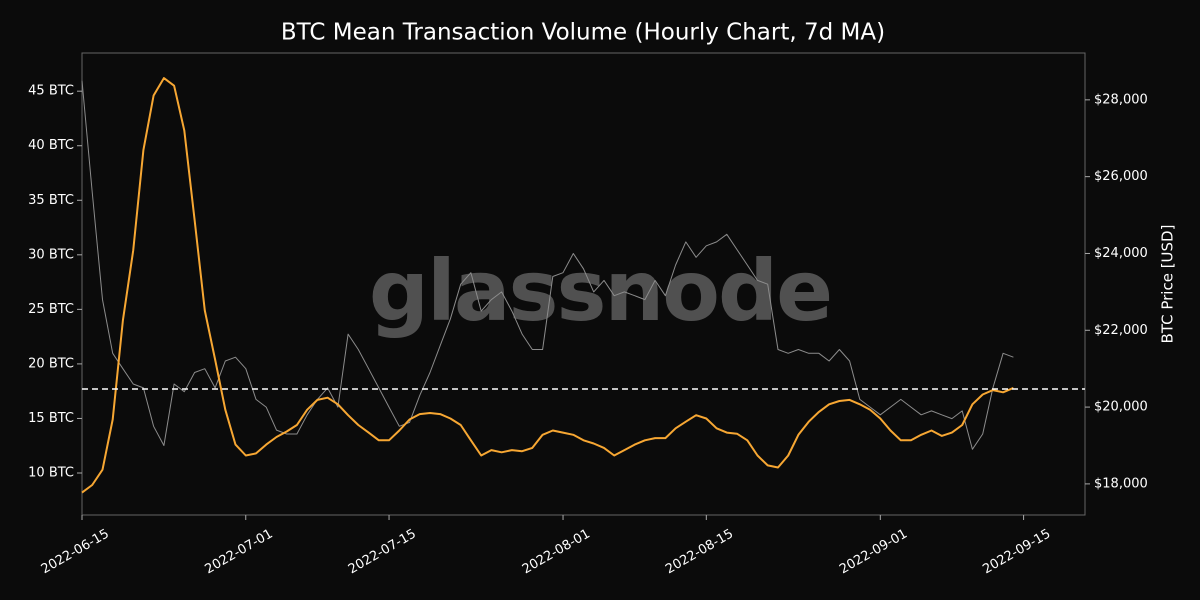  I want to click on y-tick-label: 35 BTC, so click(51, 200).